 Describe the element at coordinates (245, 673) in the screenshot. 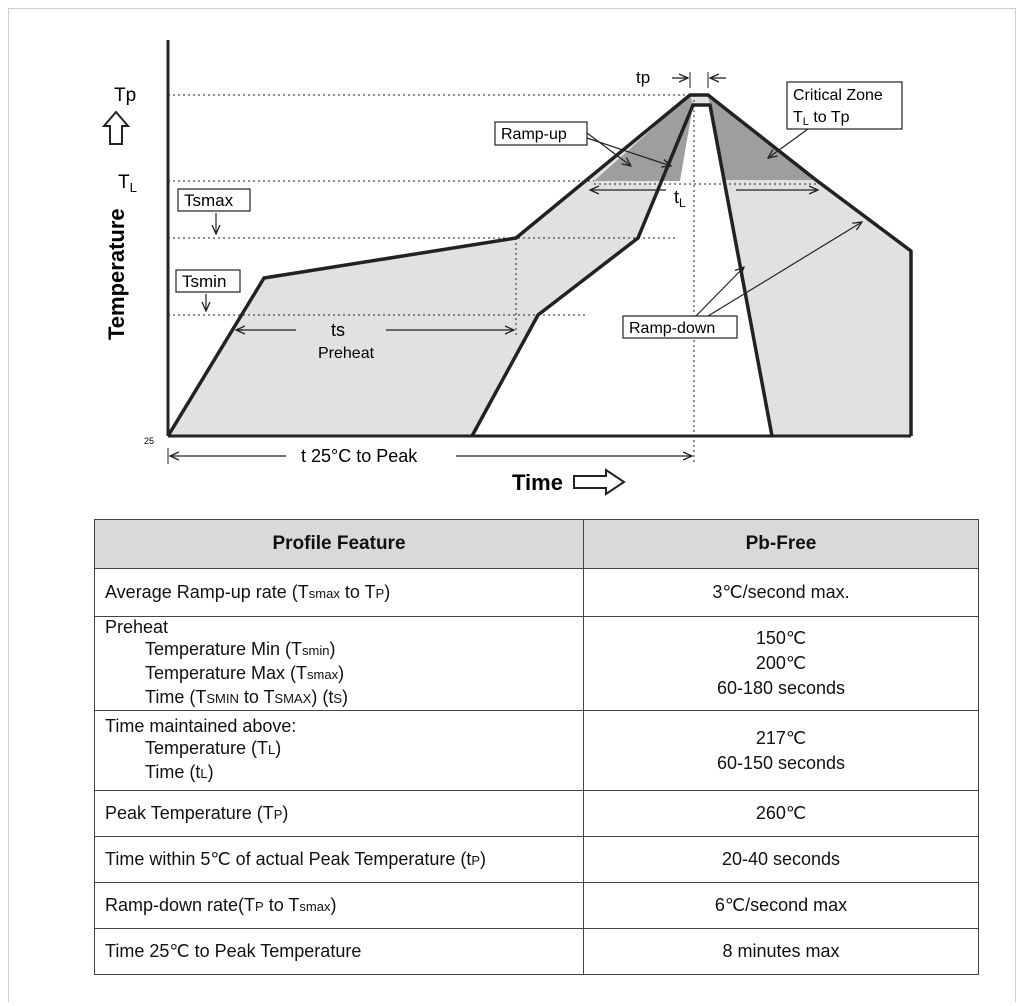

I see `feature-sub-item: Temperature Max (Tsmax)` at that location.